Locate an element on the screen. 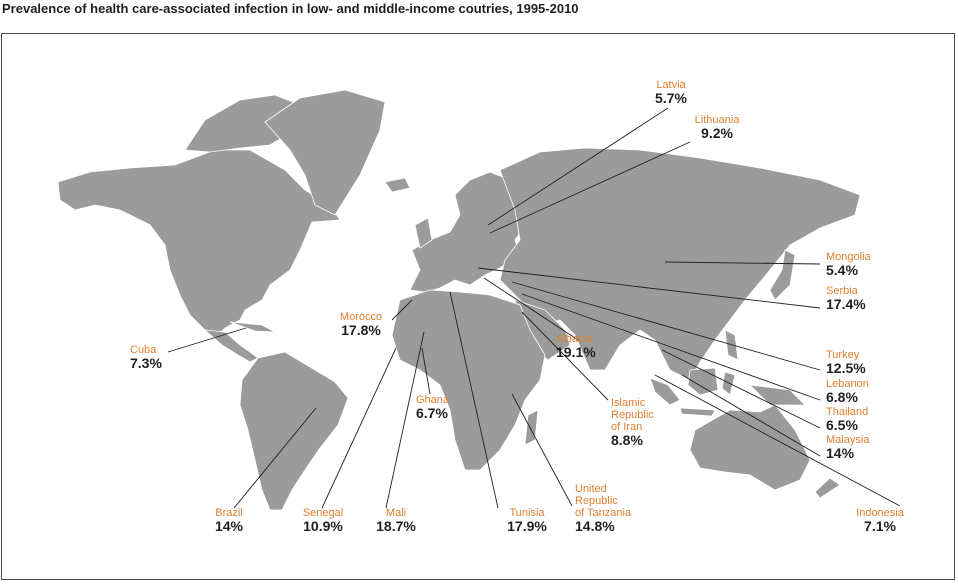  cuba-landmass is located at coordinates (252, 327).